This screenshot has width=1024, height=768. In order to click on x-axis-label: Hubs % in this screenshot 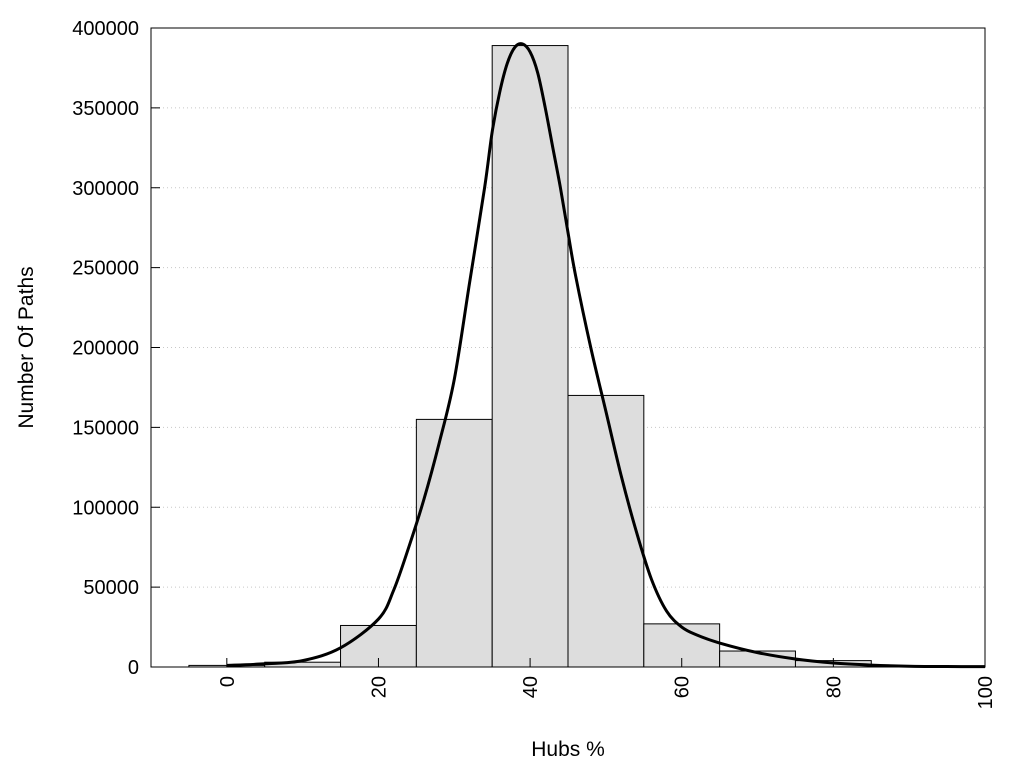, I will do `click(568, 749)`.